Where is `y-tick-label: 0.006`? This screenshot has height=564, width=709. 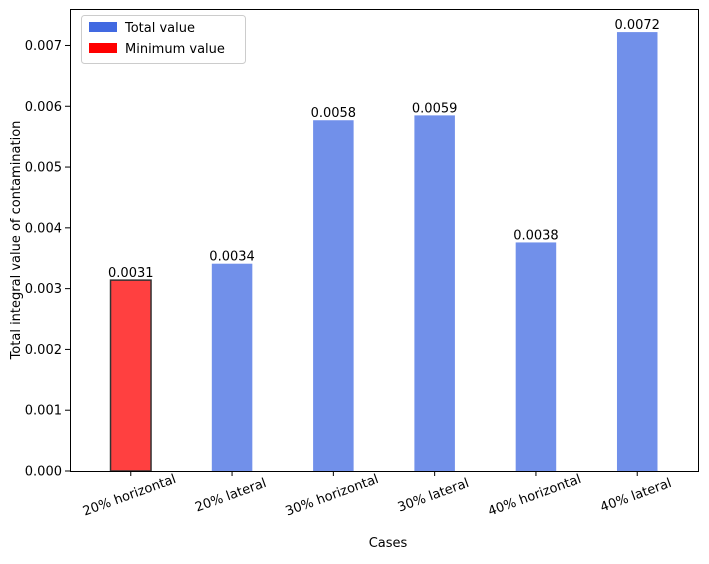
y-tick-label: 0.006 is located at coordinates (43, 107).